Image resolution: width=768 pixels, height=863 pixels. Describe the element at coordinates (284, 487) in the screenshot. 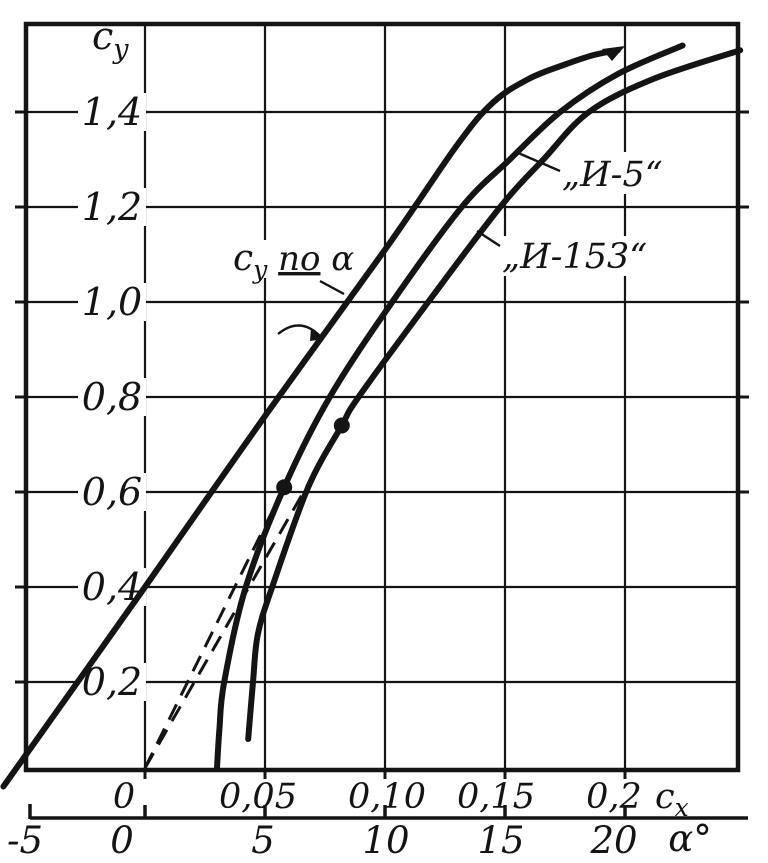

I see `marker-dot-i5` at that location.